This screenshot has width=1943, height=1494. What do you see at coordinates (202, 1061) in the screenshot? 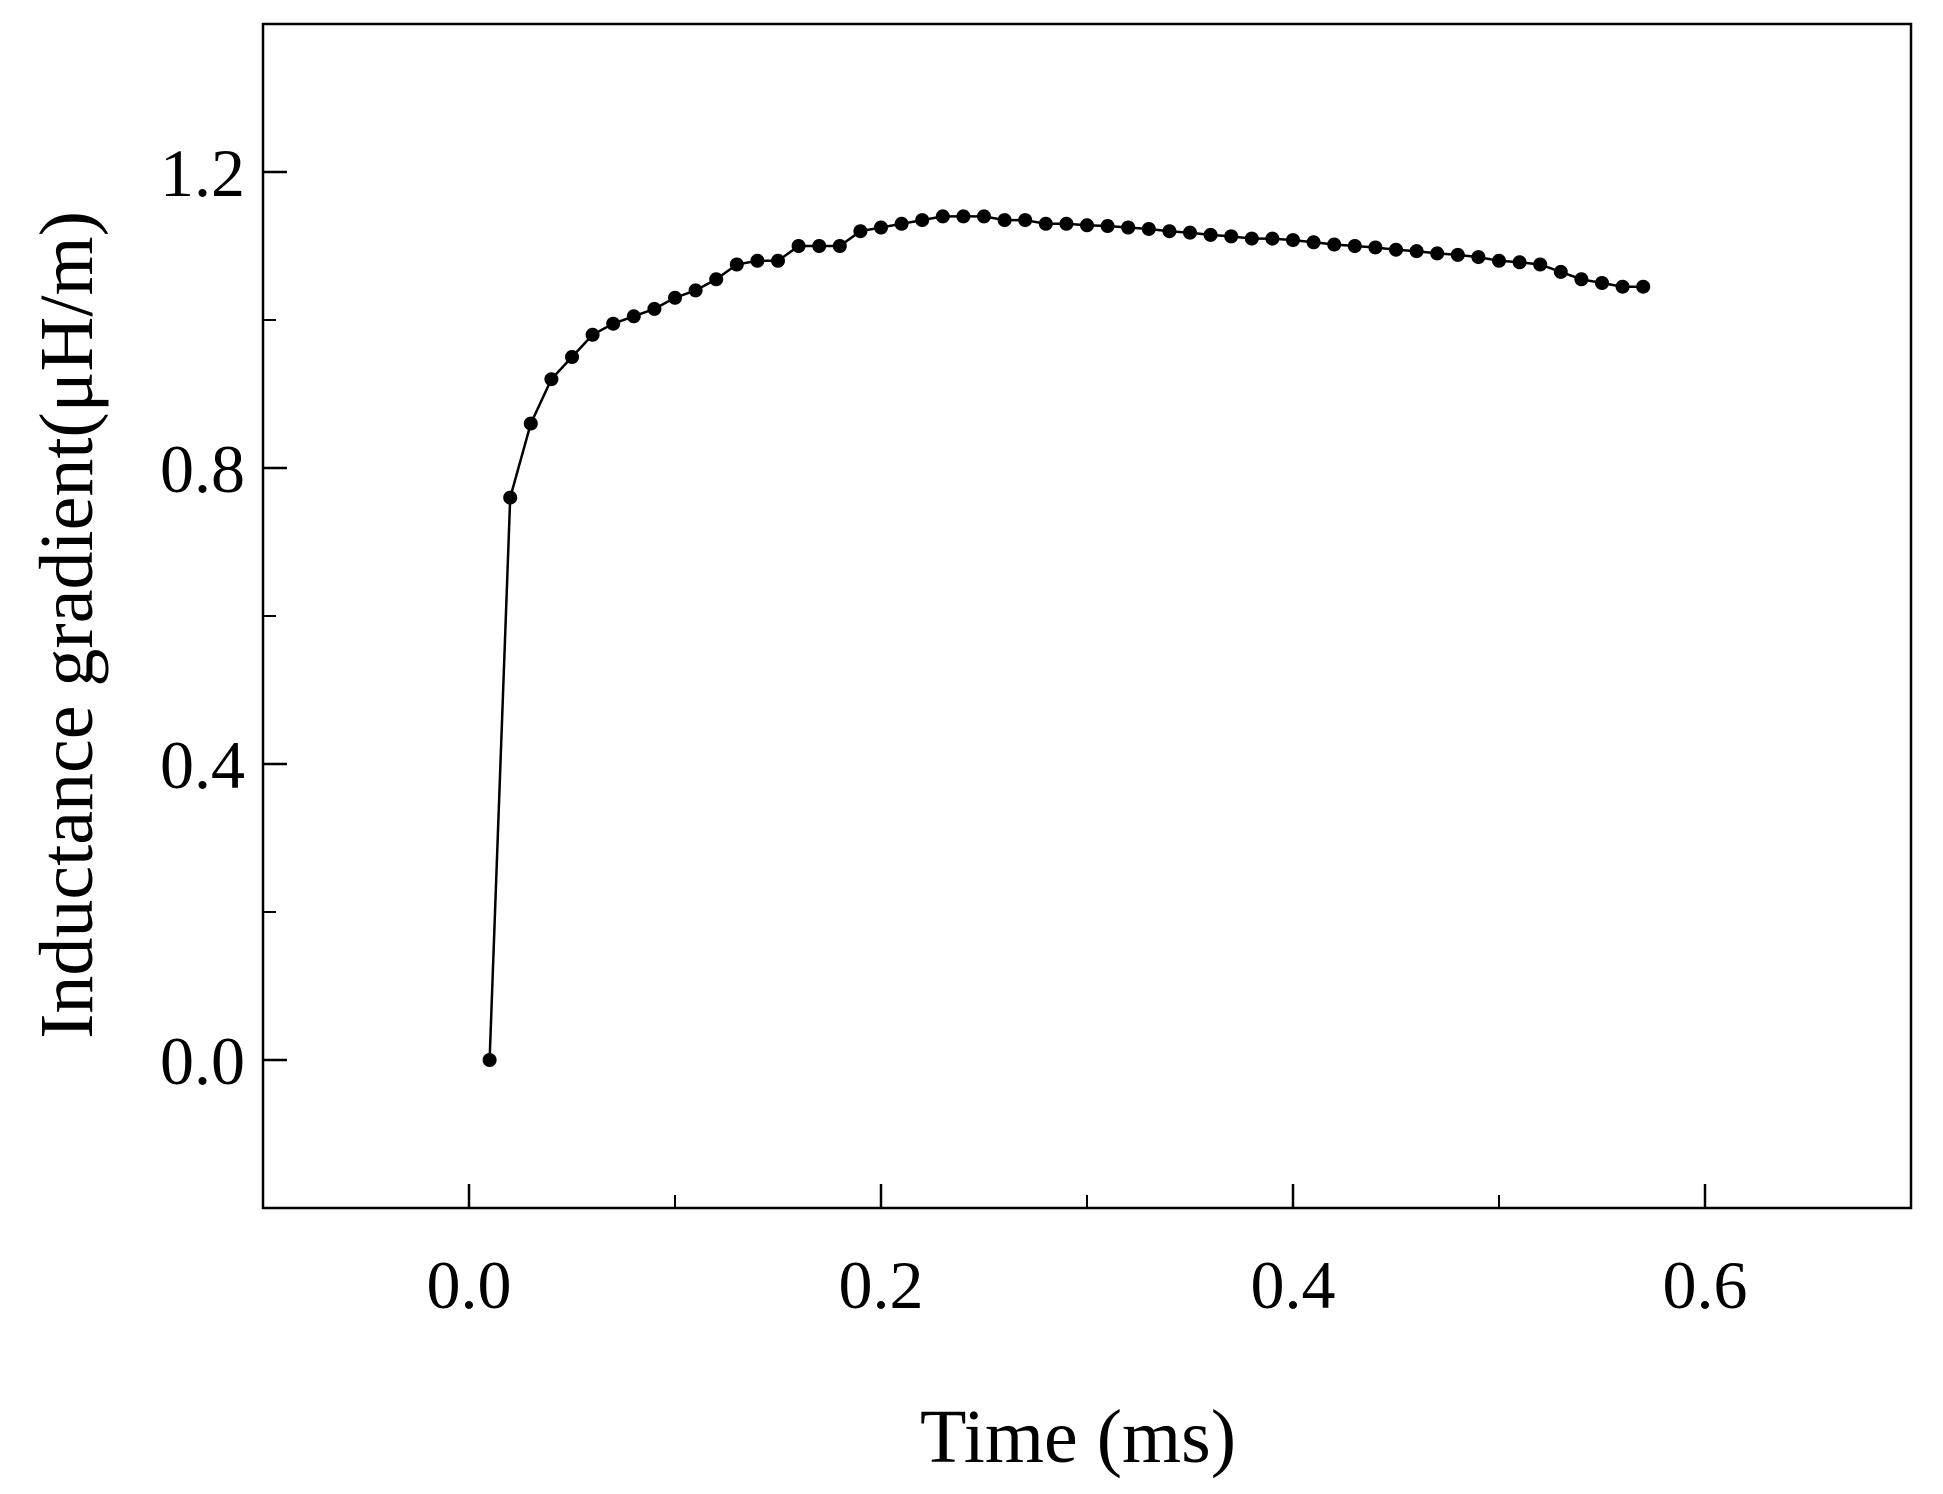
I see `y-tick-label: 0.0` at bounding box center [202, 1061].